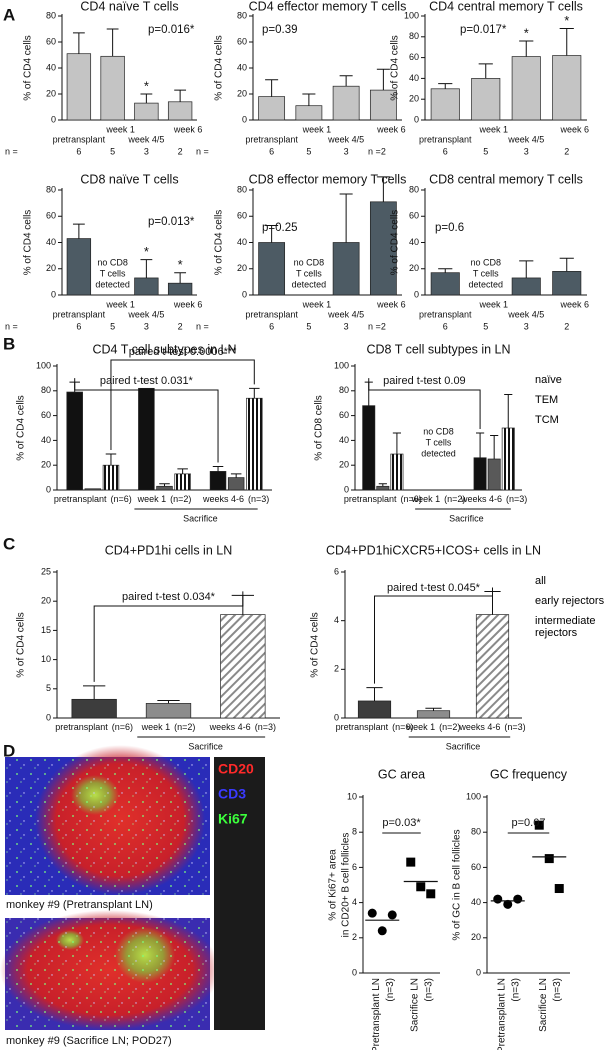 This screenshot has width=614, height=1050. What do you see at coordinates (280, 30) in the screenshot?
I see `annotation: p=0.39` at bounding box center [280, 30].